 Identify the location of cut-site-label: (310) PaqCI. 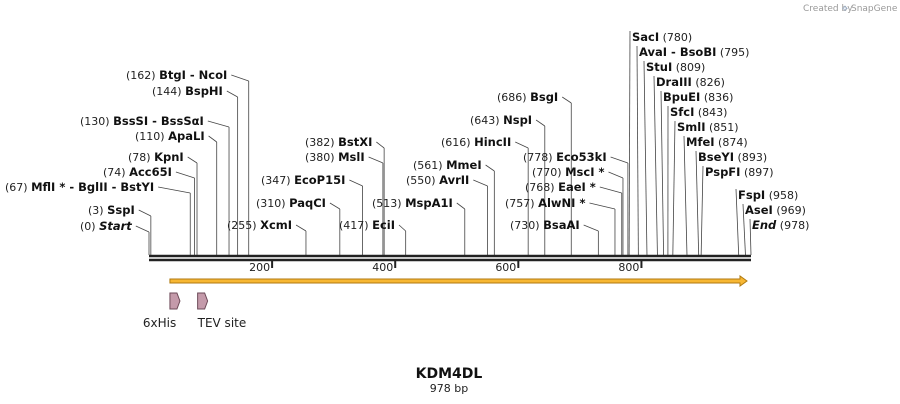
(291, 203).